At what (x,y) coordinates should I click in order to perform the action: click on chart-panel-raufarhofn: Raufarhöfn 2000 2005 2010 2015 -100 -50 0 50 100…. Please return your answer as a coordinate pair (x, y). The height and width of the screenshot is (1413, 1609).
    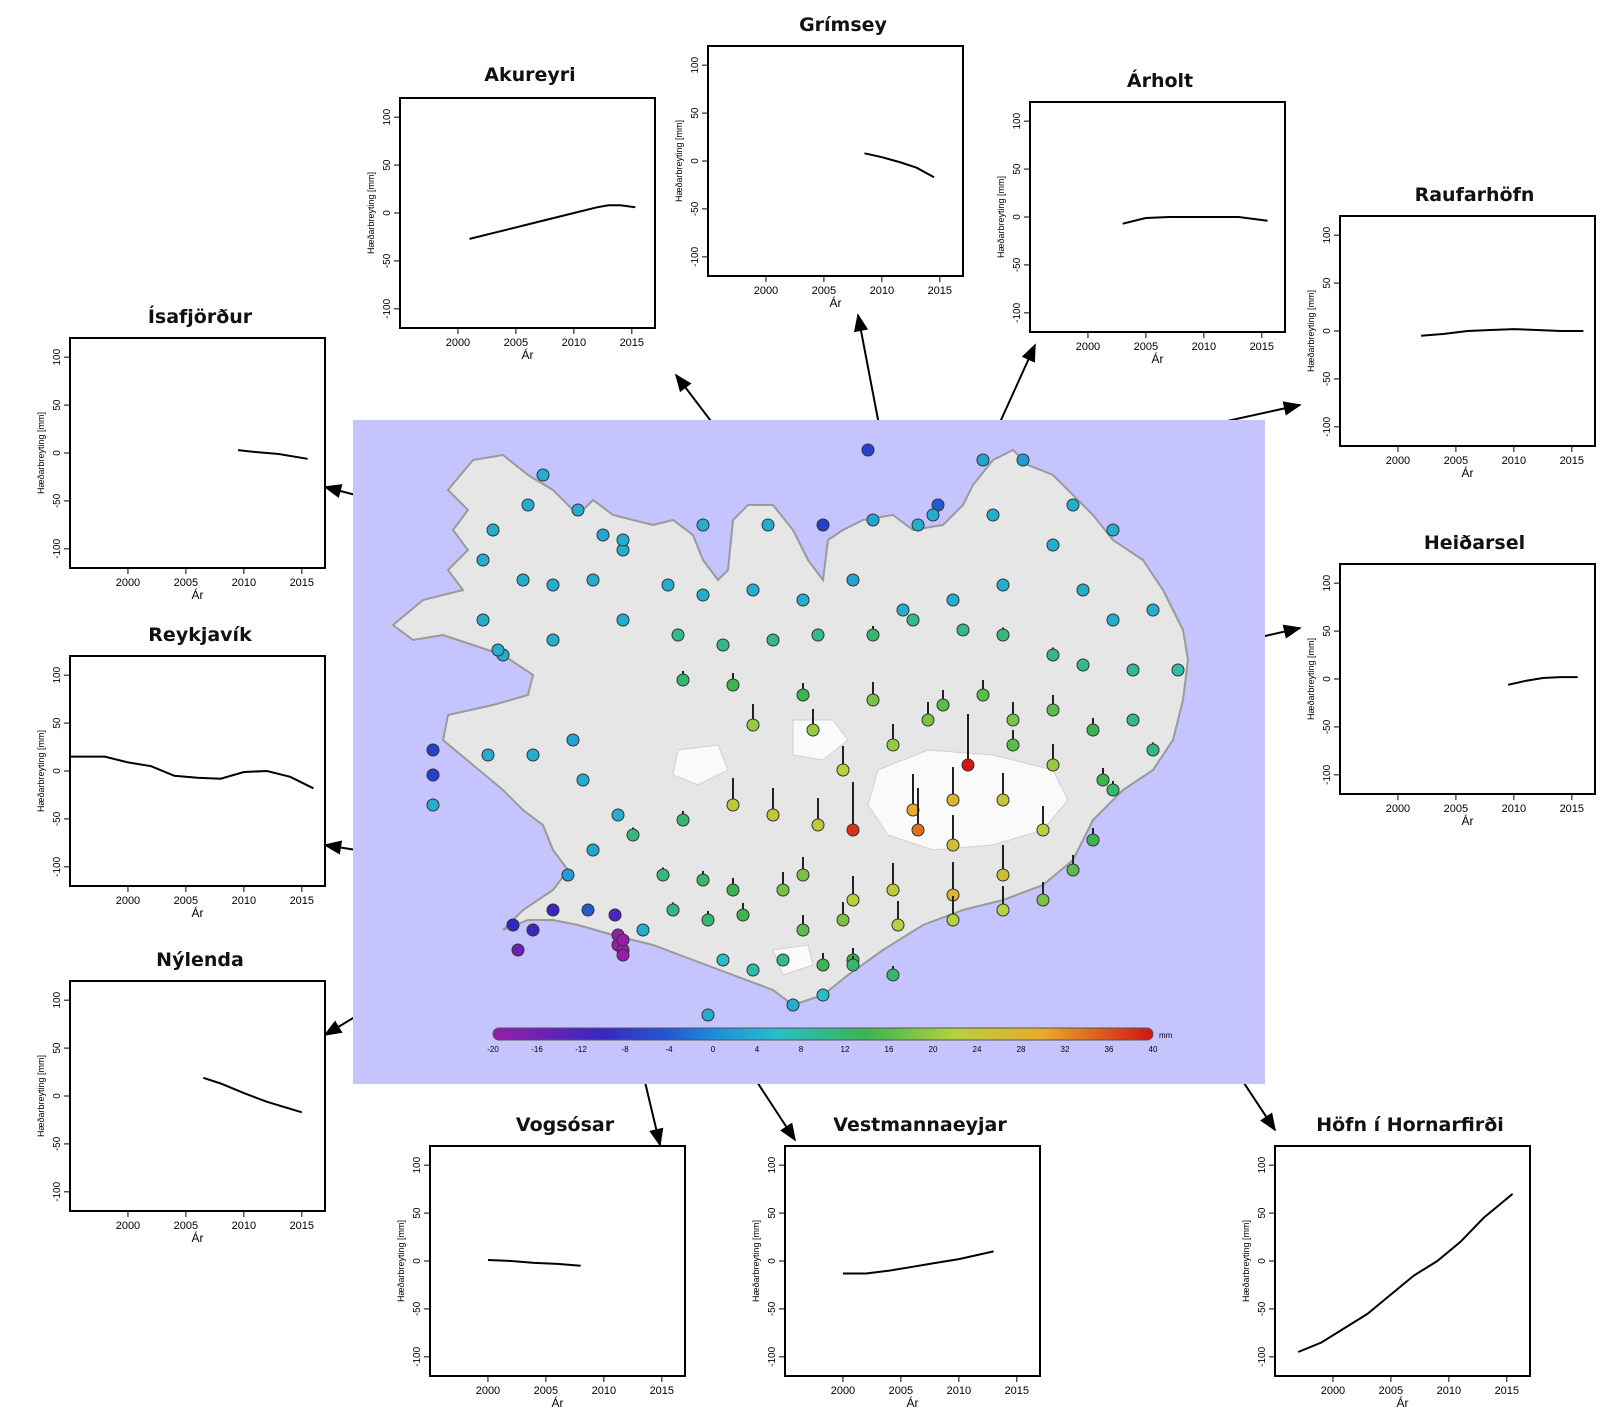
    Looking at the image, I should click on (1454, 330).